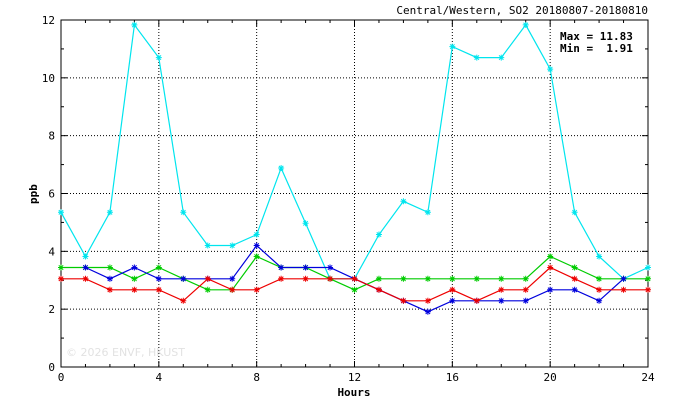  What do you see at coordinates (51, 136) in the screenshot?
I see `y-tick-label: 8` at bounding box center [51, 136].